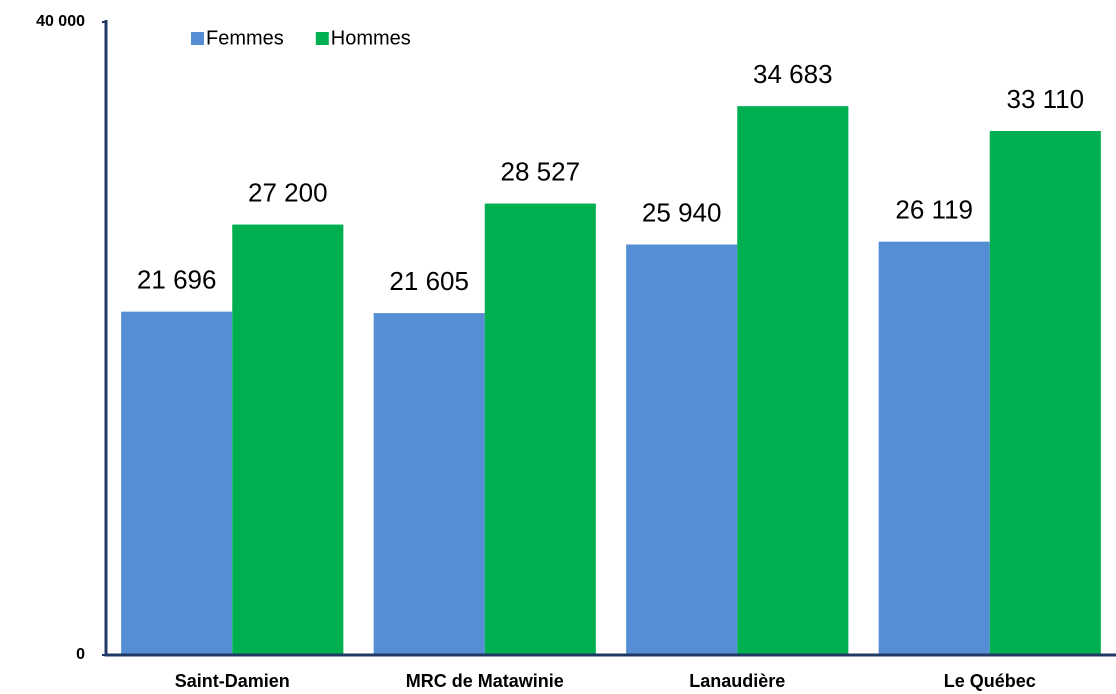 This screenshot has height=694, width=1116. Describe the element at coordinates (541, 171) in the screenshot. I see `value-label: 28 527` at that location.